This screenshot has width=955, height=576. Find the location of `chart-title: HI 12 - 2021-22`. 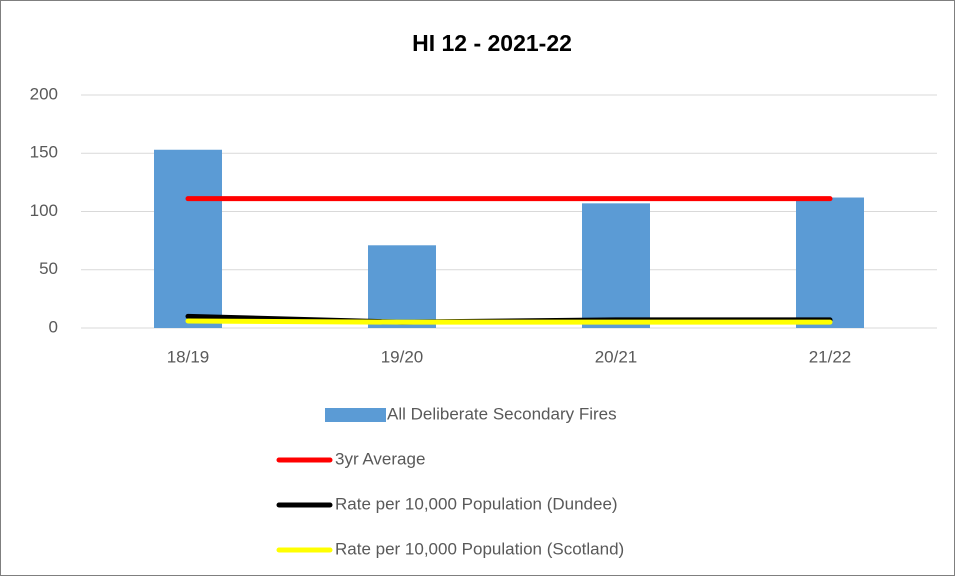

chart-title: HI 12 - 2021-22 is located at coordinates (492, 43).